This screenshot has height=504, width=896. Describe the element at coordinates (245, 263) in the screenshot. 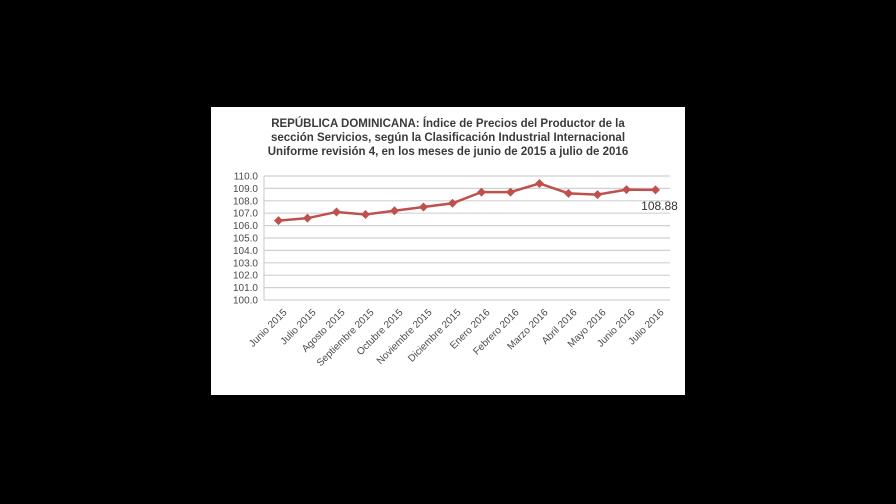

I see `y-tick-label: 103.0` at that location.